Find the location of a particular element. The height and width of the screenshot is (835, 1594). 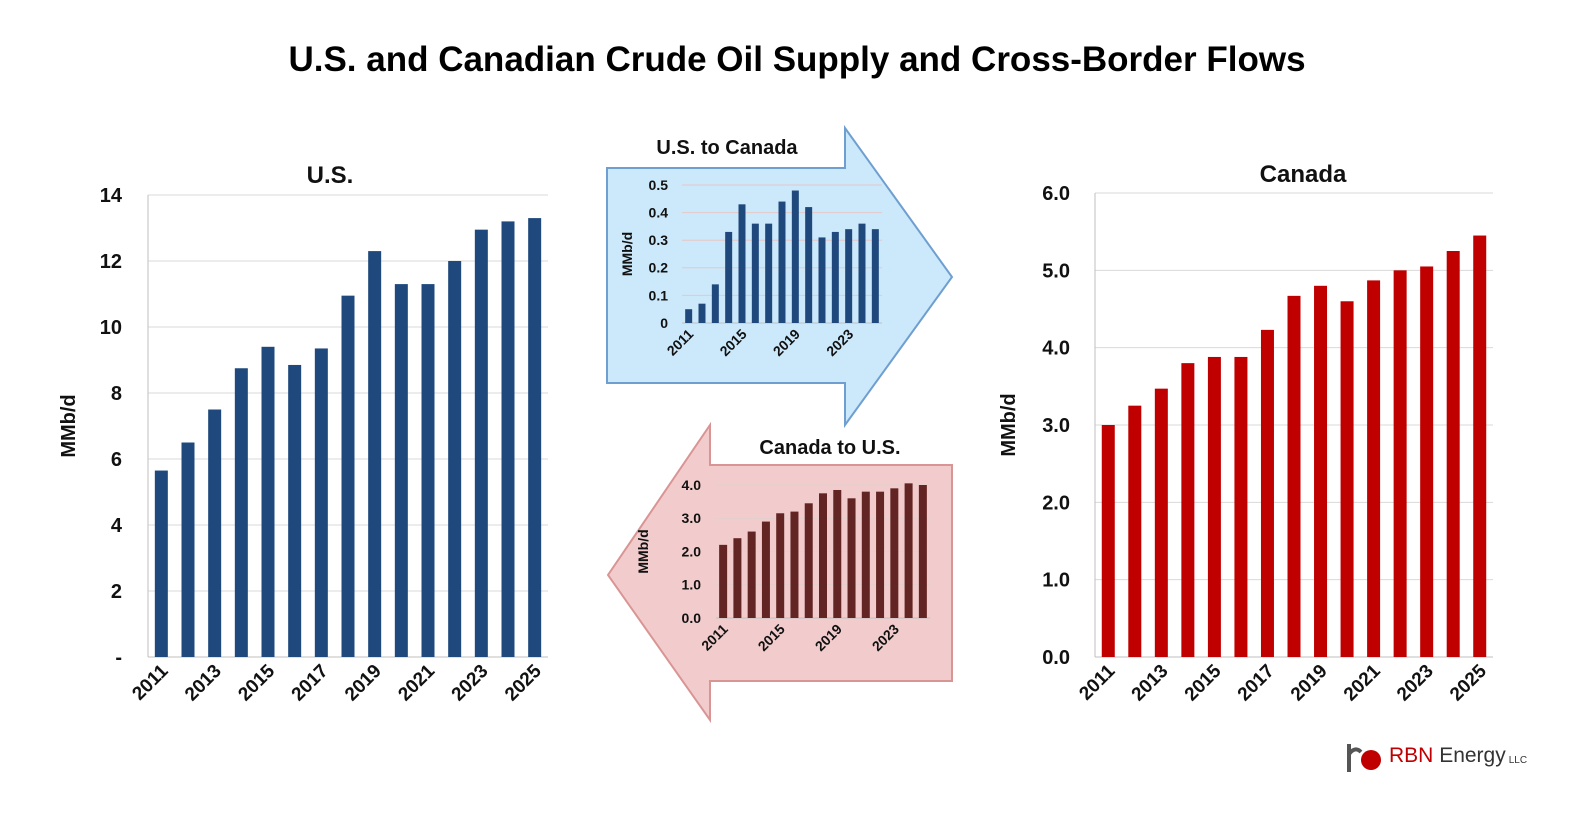

us-bar-2021 is located at coordinates (428, 470).